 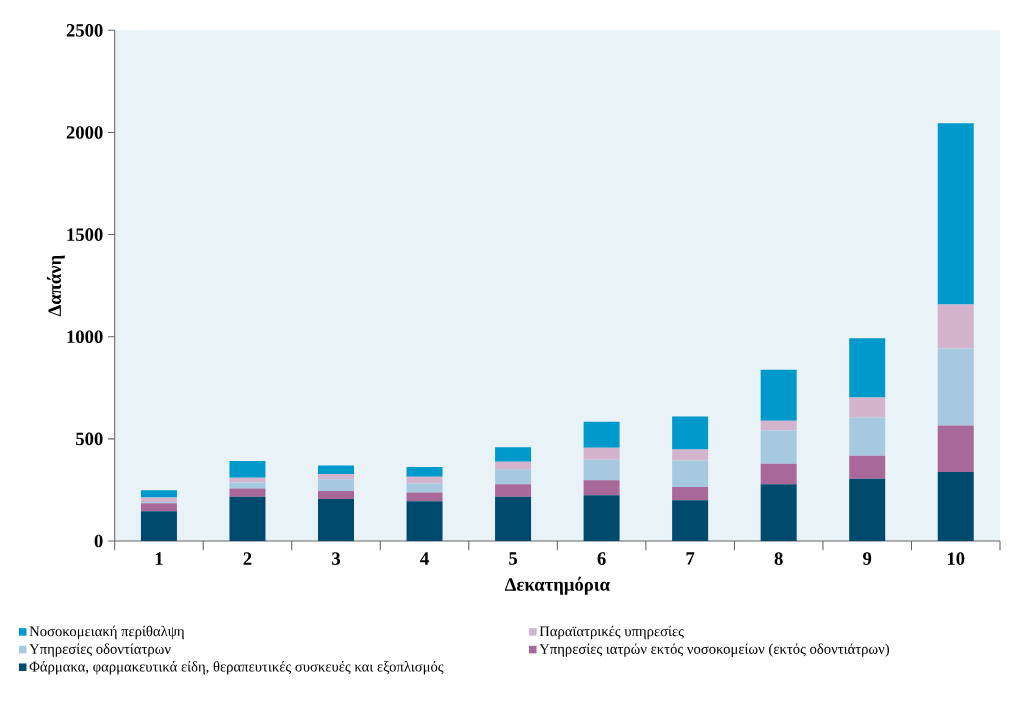 What do you see at coordinates (55, 286) in the screenshot?
I see `y-axis-title: Δαπάνη` at bounding box center [55, 286].